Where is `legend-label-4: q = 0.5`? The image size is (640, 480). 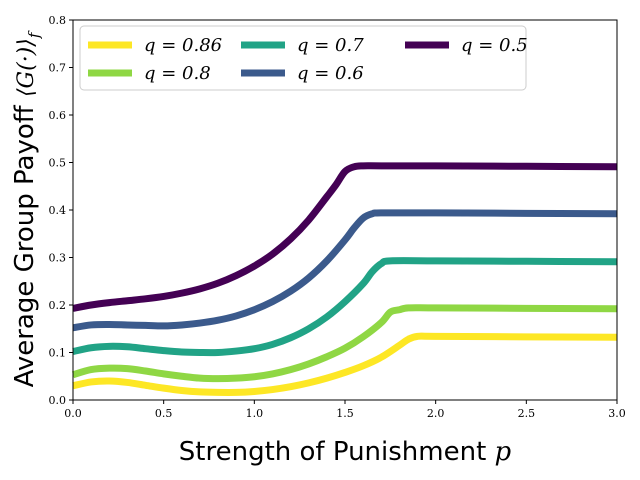
legend-label-4: q = 0.5 is located at coordinates (494, 45).